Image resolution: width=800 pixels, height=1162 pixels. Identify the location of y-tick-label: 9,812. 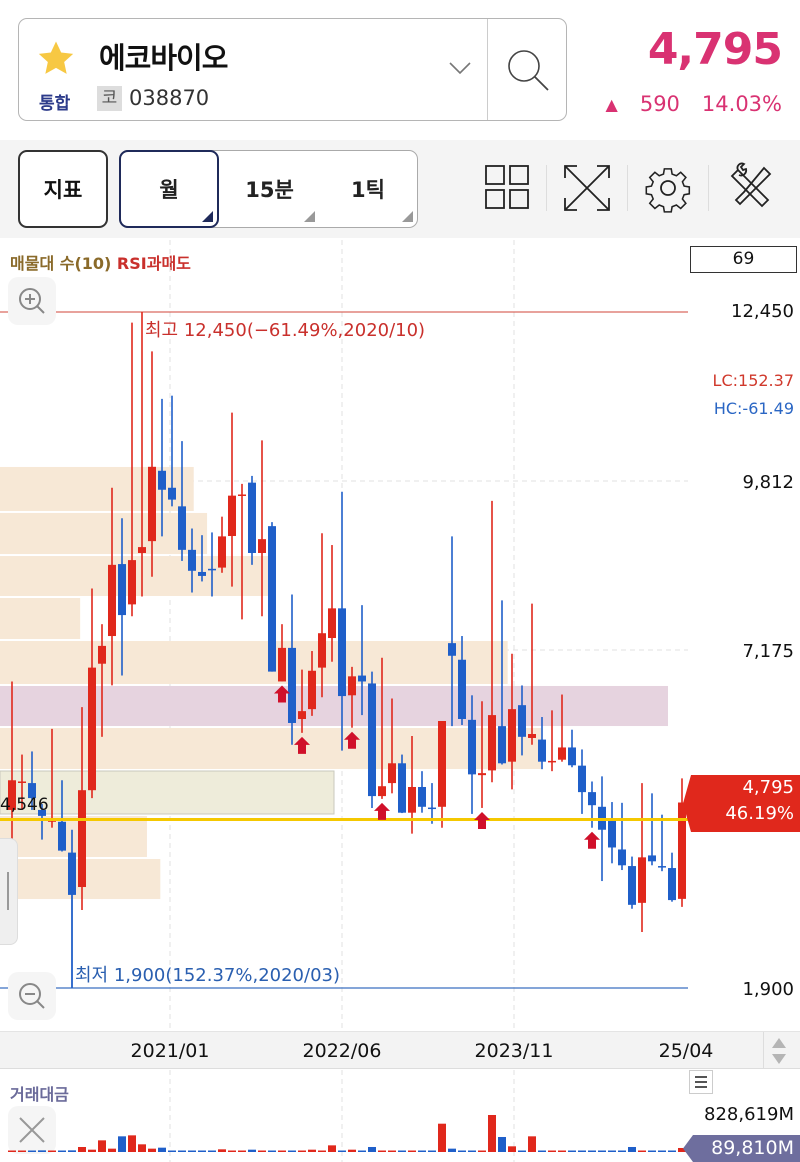
(768, 482).